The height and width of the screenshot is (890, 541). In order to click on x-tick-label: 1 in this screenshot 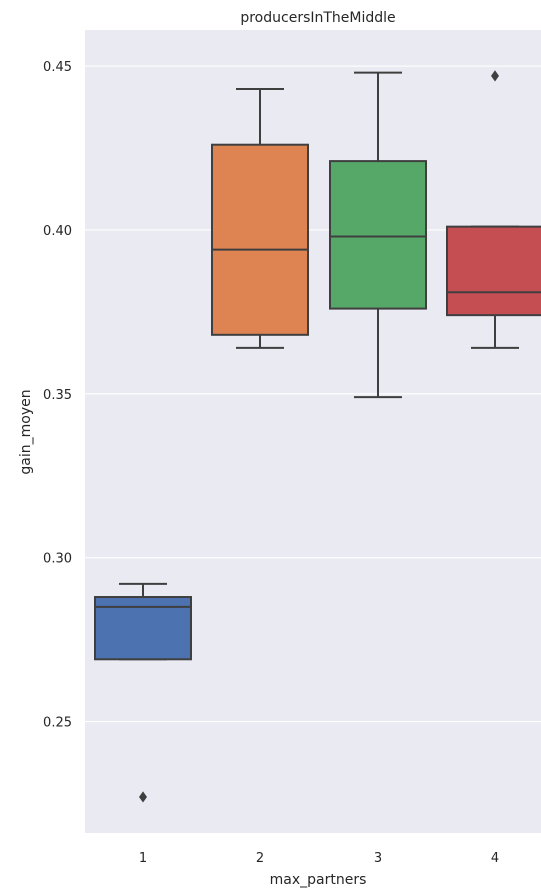, I will do `click(143, 858)`.